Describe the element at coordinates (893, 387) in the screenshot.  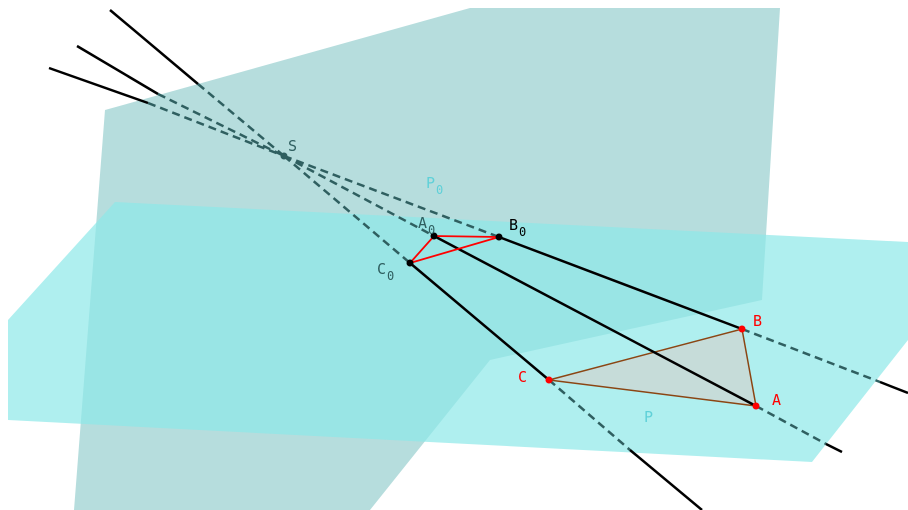
I see `ray-tail-b` at that location.